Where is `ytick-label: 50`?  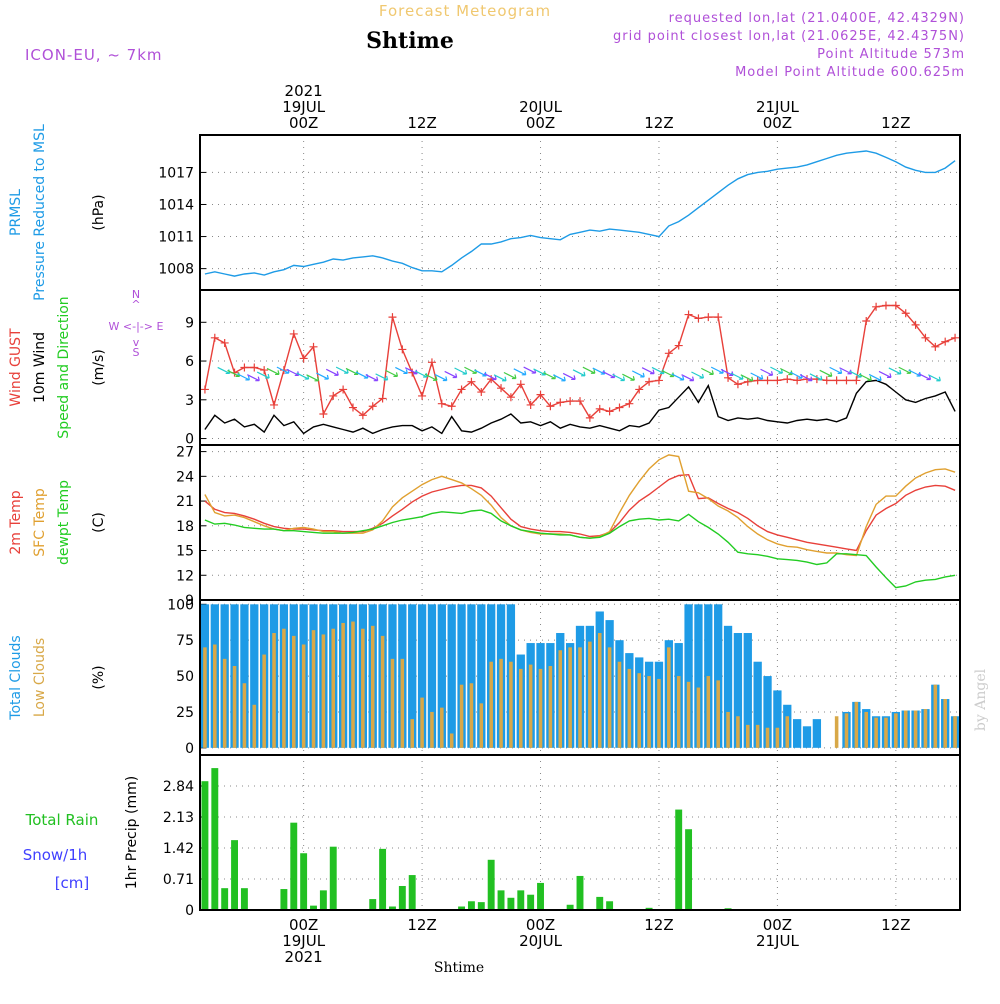
ytick-label: 50 is located at coordinates (185, 677).